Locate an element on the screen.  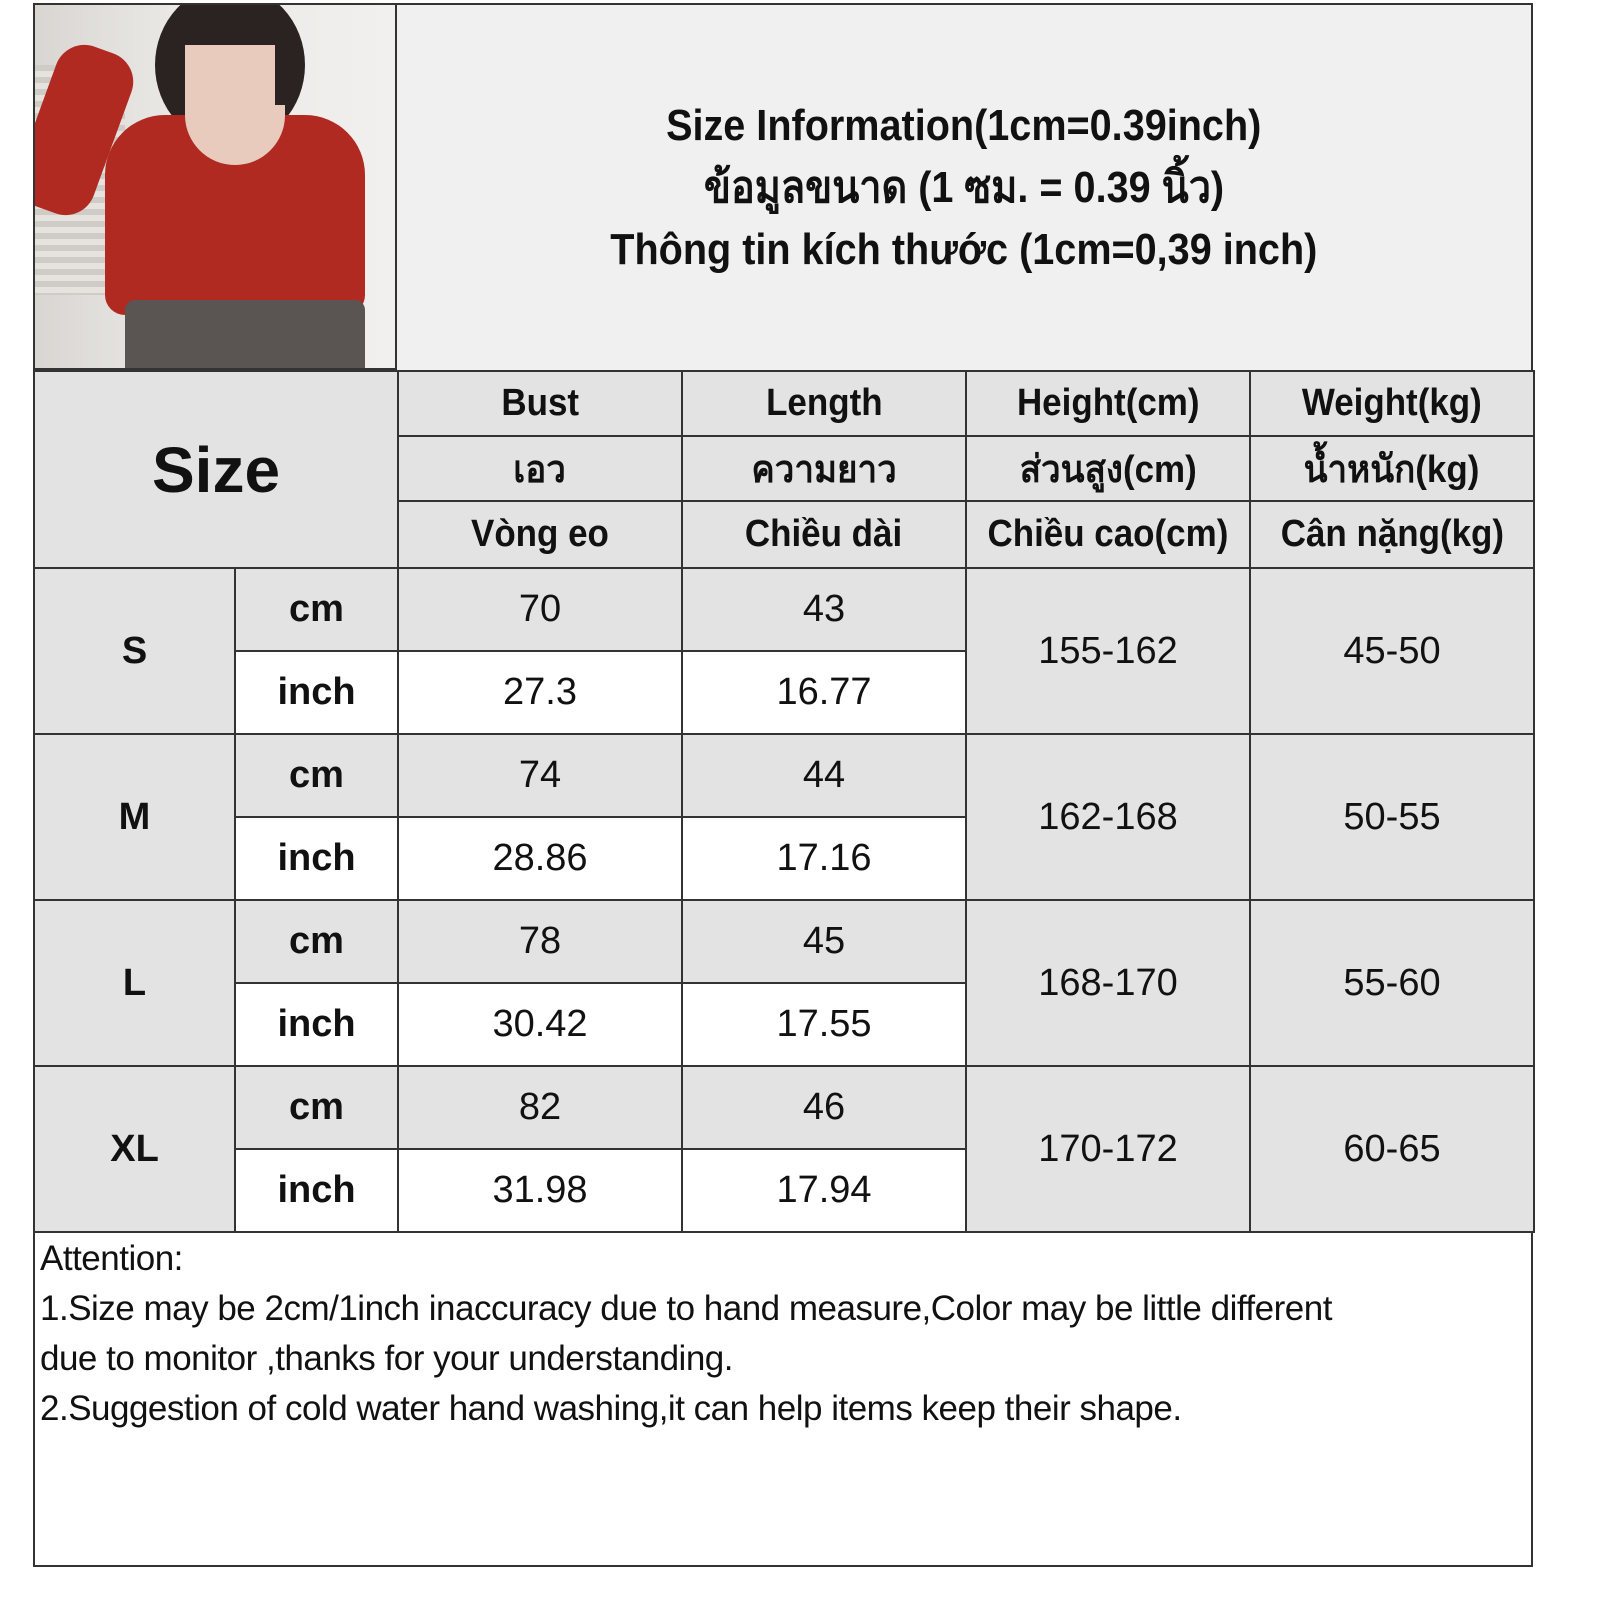
value-cell-inch: 16.77 is located at coordinates (824, 692).